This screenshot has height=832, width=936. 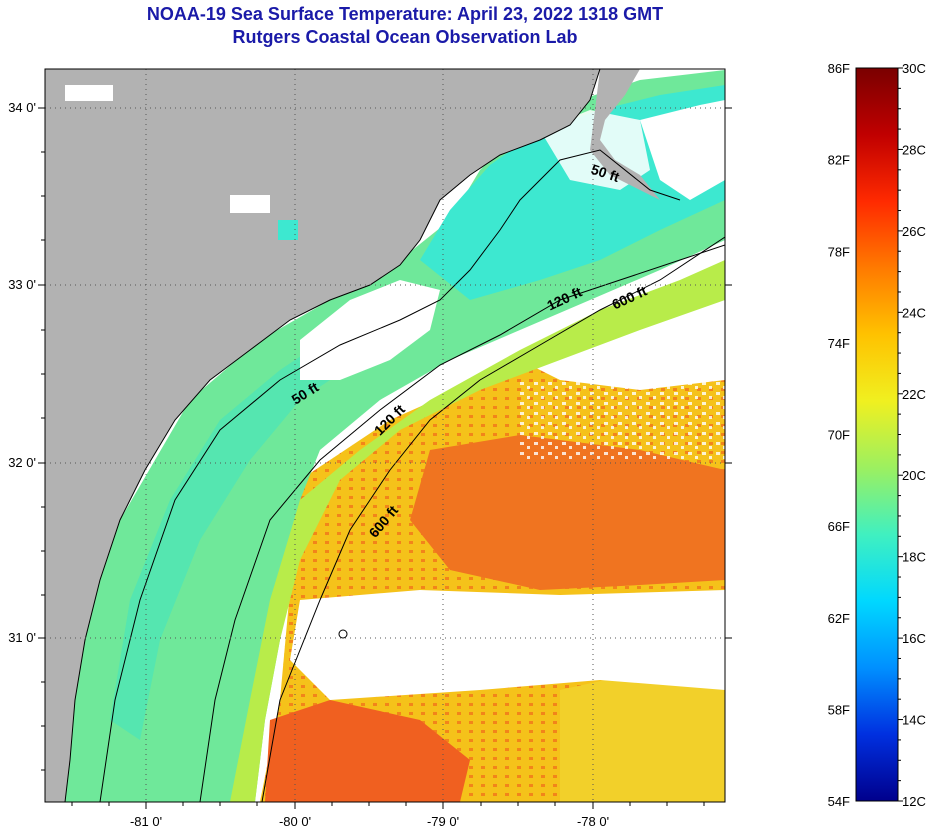 What do you see at coordinates (593, 821) in the screenshot?
I see `lon-label-78: -78 0'` at bounding box center [593, 821].